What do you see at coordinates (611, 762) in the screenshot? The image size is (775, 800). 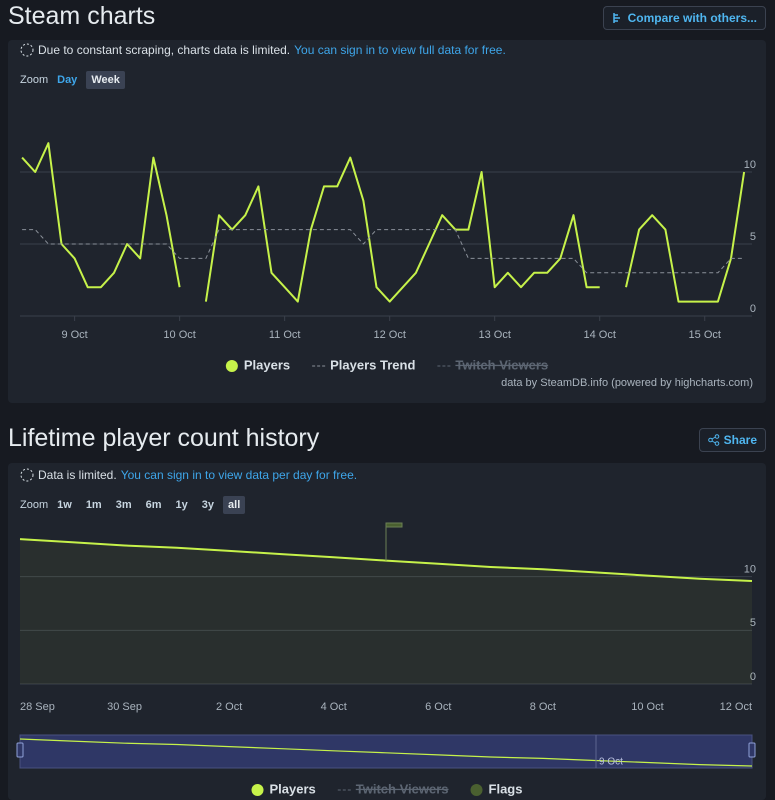 I see `navigator-label: 9 Oct` at bounding box center [611, 762].